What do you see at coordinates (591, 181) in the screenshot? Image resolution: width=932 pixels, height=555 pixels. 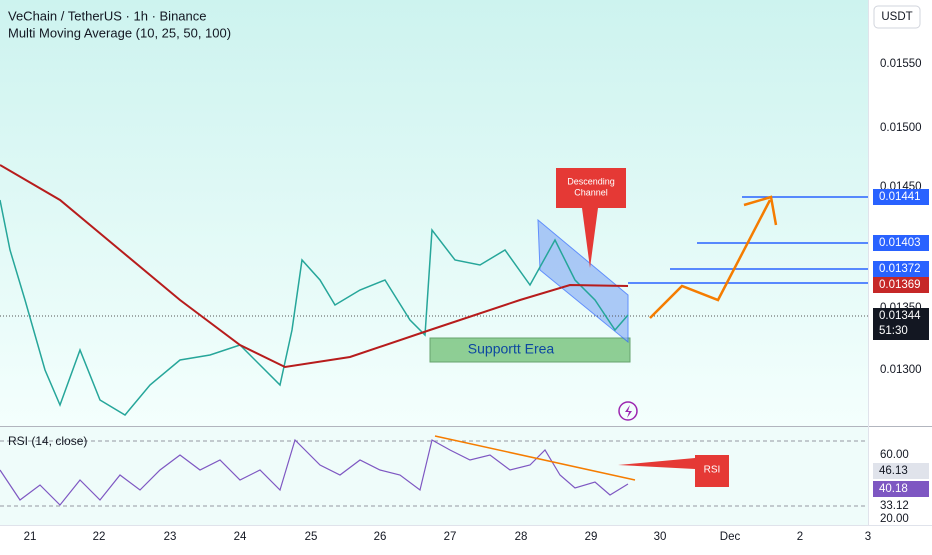 I see `callout-text: Descending` at bounding box center [591, 181].